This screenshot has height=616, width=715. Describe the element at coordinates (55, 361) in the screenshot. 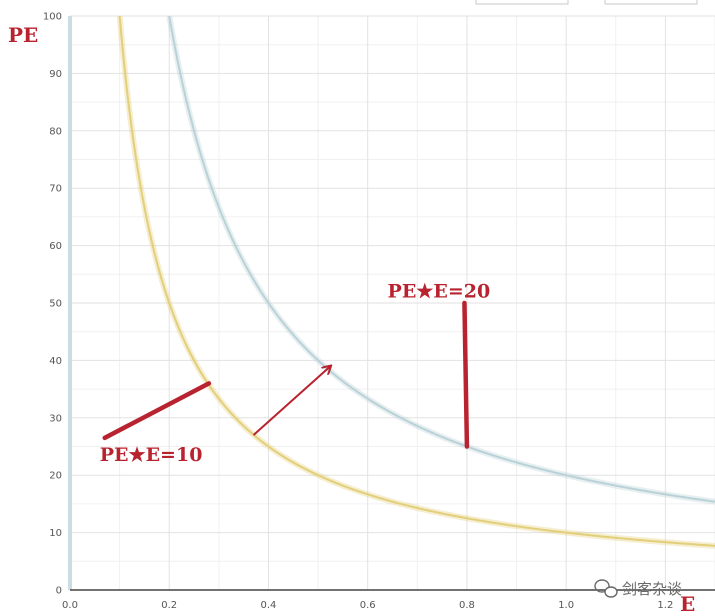

I see `y-tick-label: 40` at that location.